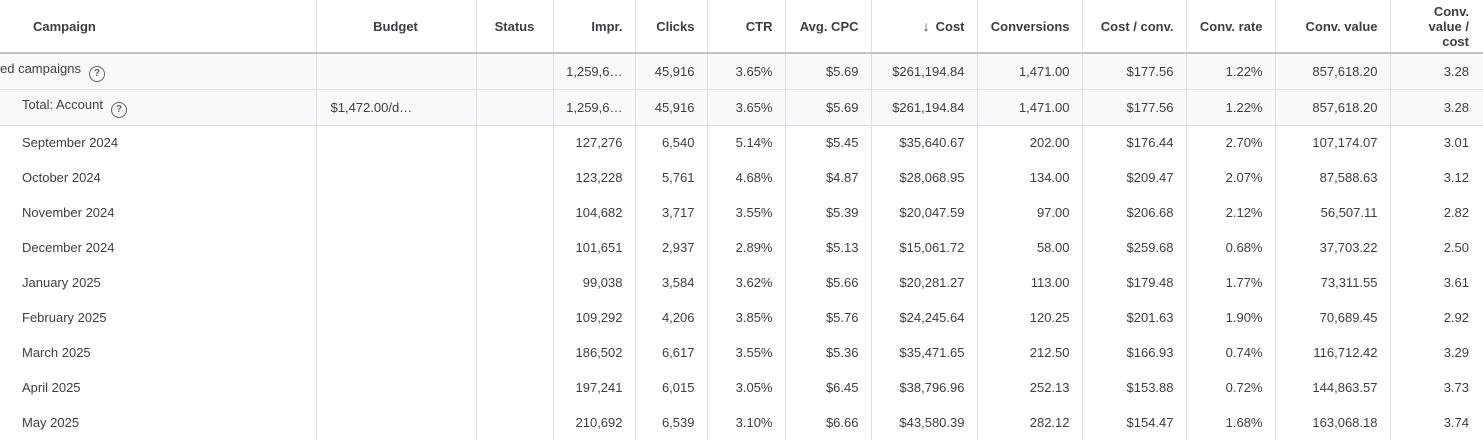  I want to click on cell-avg_cpc: $5.45, so click(828, 142).